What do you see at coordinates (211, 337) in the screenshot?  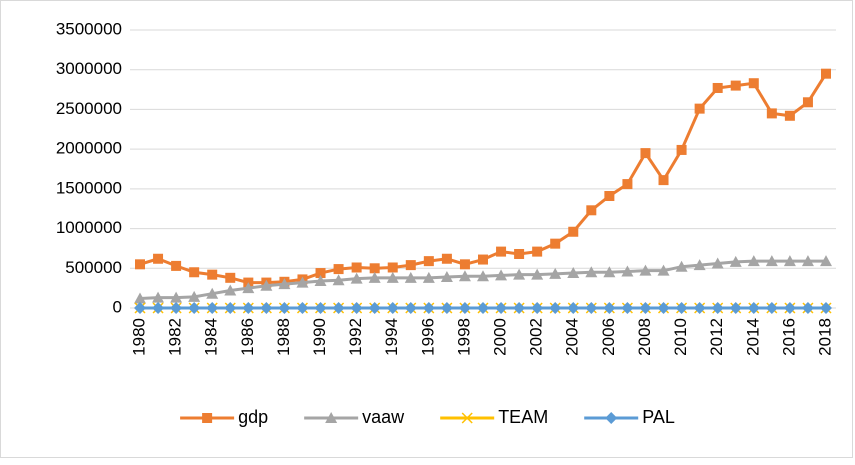 I see `x-tick-label: 1984` at bounding box center [211, 337].